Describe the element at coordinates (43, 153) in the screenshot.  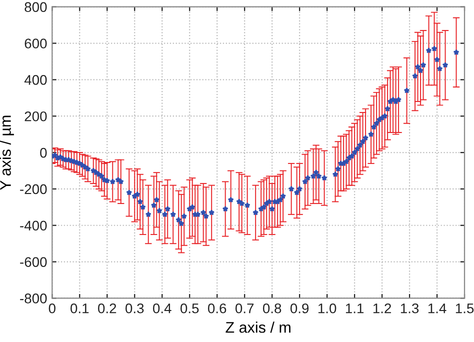
I see `y-tick-label: 0` at that location.